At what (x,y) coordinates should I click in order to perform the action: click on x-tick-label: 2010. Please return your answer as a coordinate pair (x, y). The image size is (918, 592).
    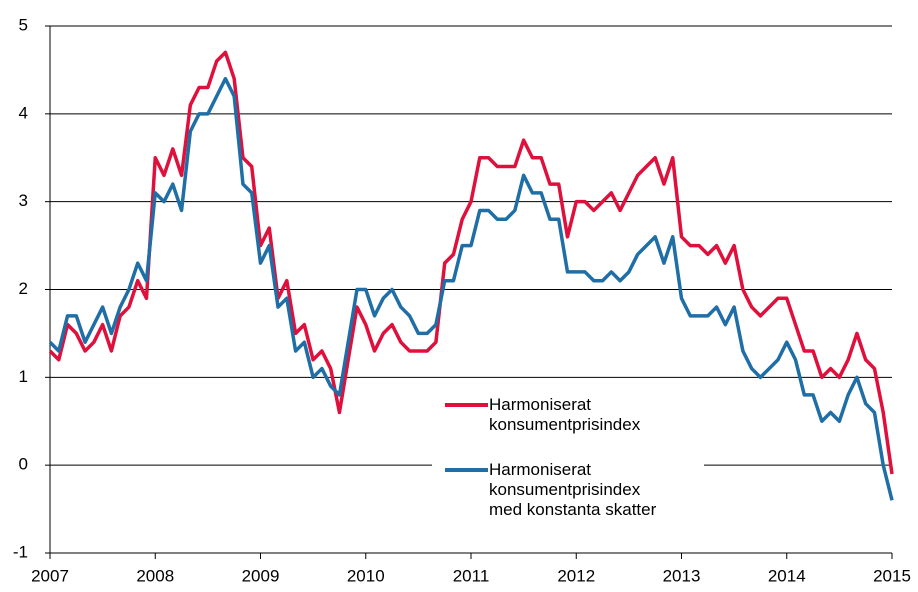
    Looking at the image, I should click on (366, 575).